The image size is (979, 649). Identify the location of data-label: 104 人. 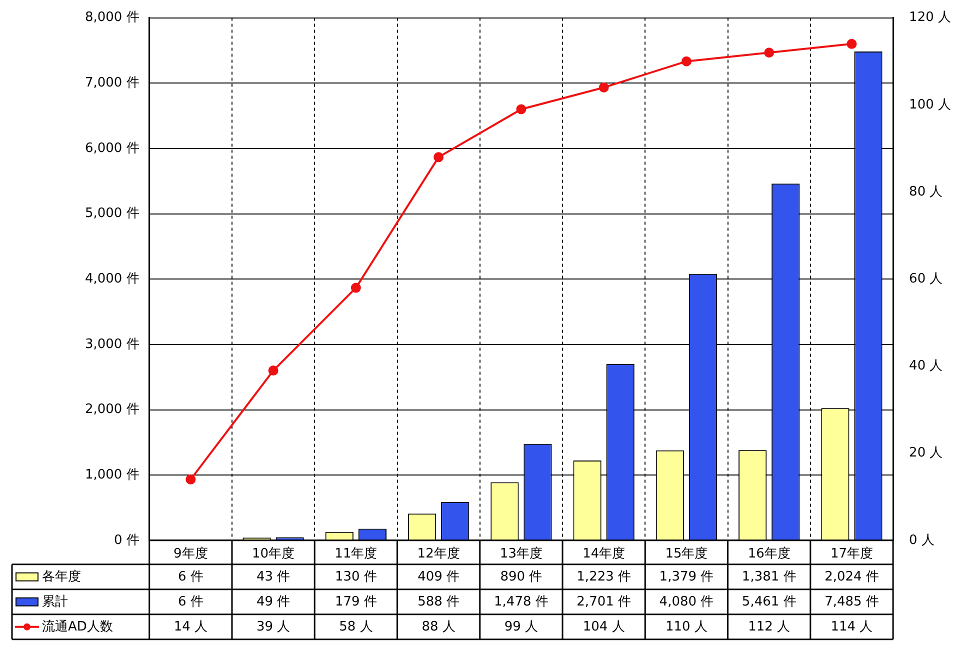
(603, 626).